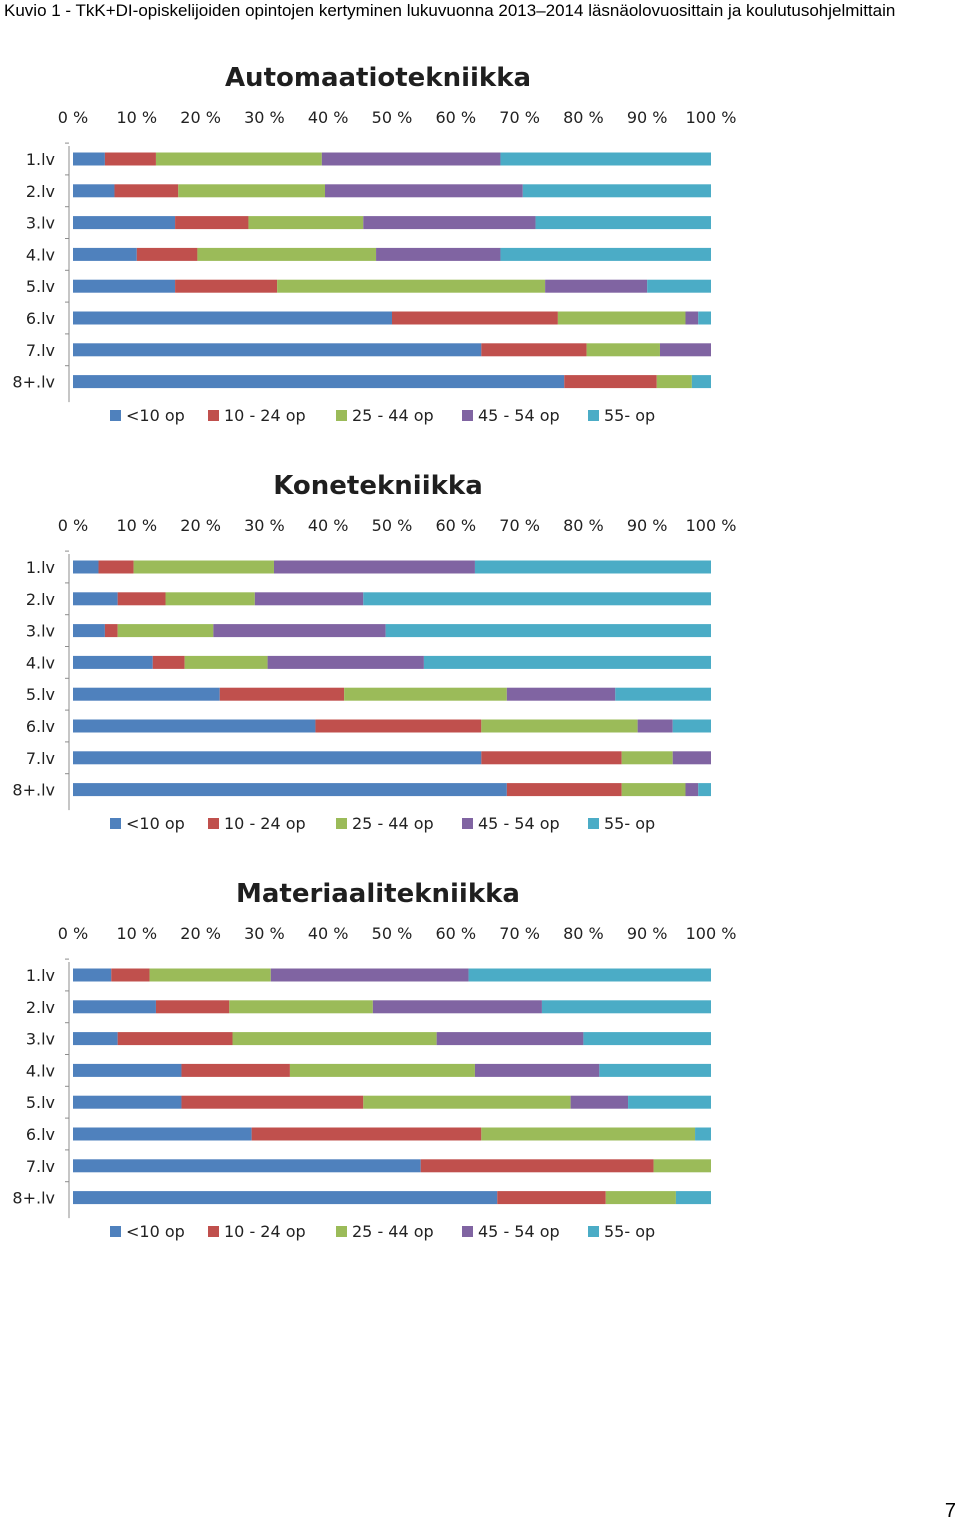 Image resolution: width=960 pixels, height=1525 pixels. I want to click on category-label: 1.lv, so click(40, 975).